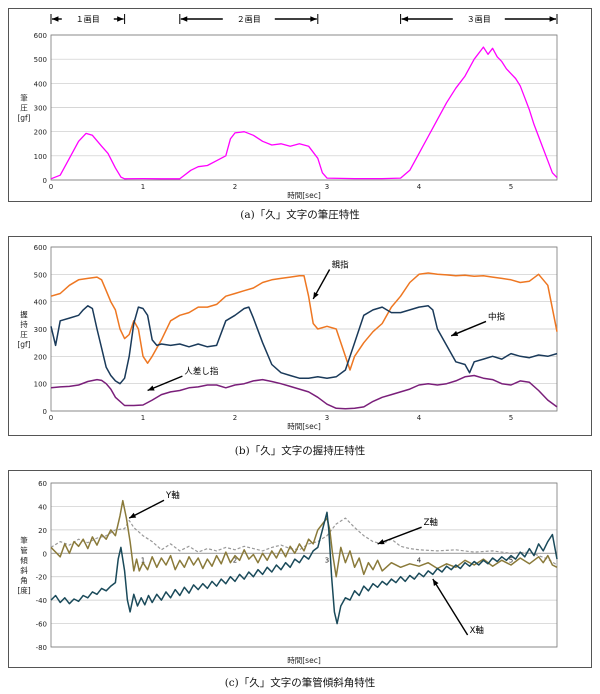  What do you see at coordinates (40, 133) in the screenshot?
I see `chart-a-y-tick-label: 200` at bounding box center [40, 133].